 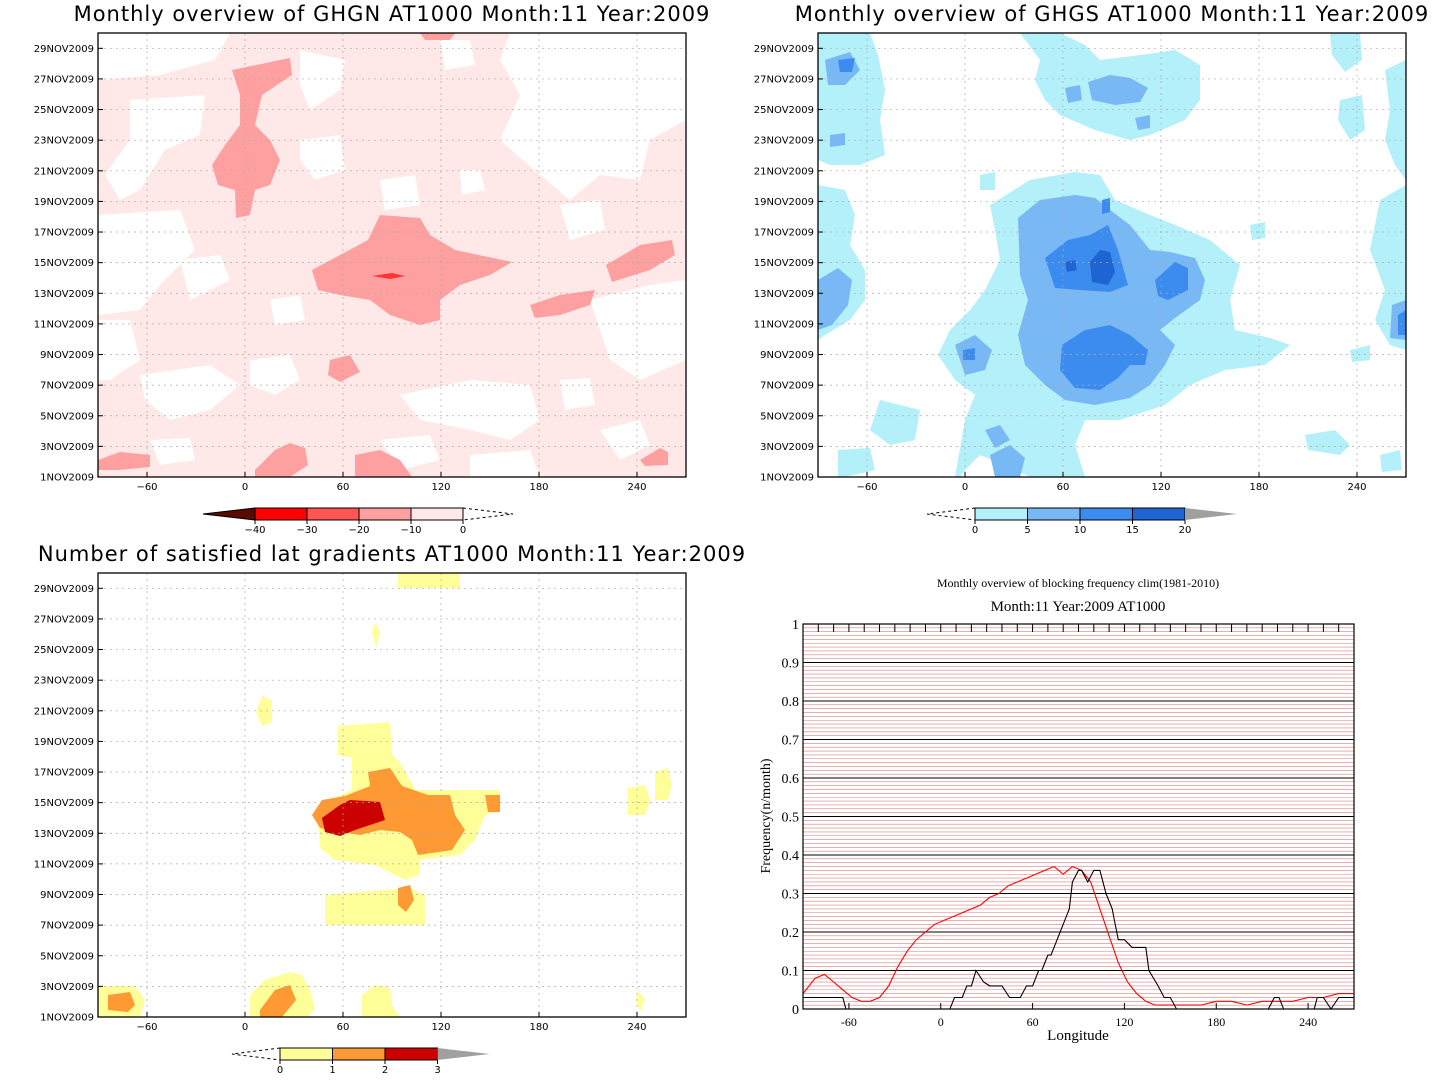 What do you see at coordinates (146, 1027) in the screenshot?
I see `grad-x-tick-label: −60` at bounding box center [146, 1027].